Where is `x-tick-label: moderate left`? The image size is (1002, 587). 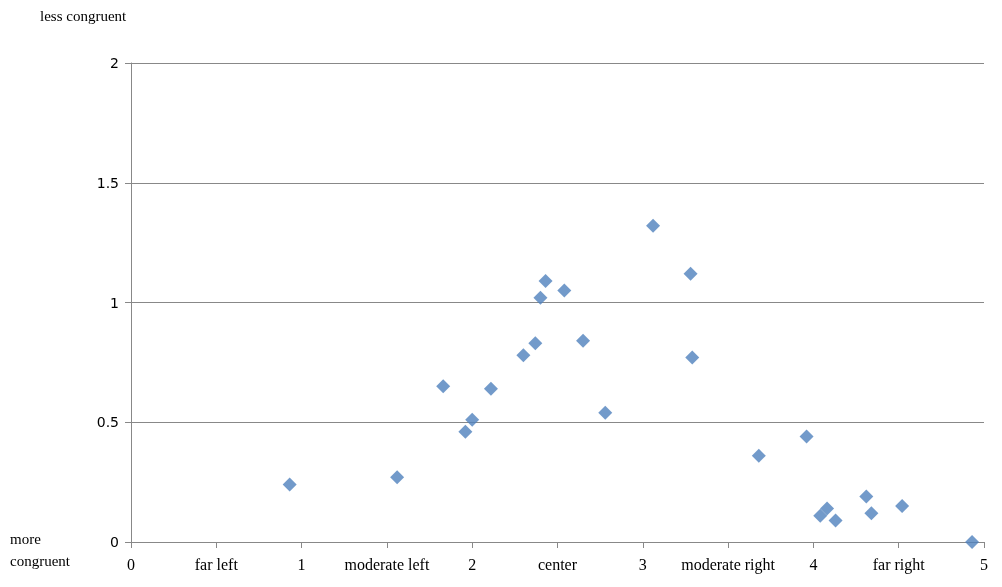
x-tick-label: moderate left is located at coordinates (387, 564).